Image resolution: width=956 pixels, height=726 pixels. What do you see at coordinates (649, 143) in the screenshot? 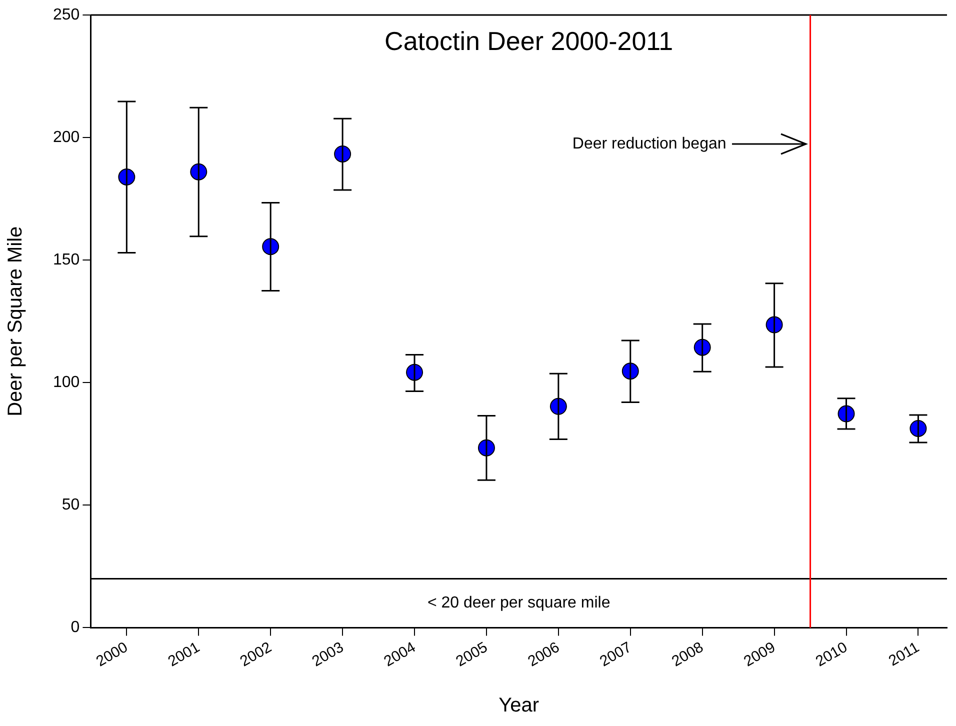
I see `ref-line-label: Deer reduction began` at bounding box center [649, 143].